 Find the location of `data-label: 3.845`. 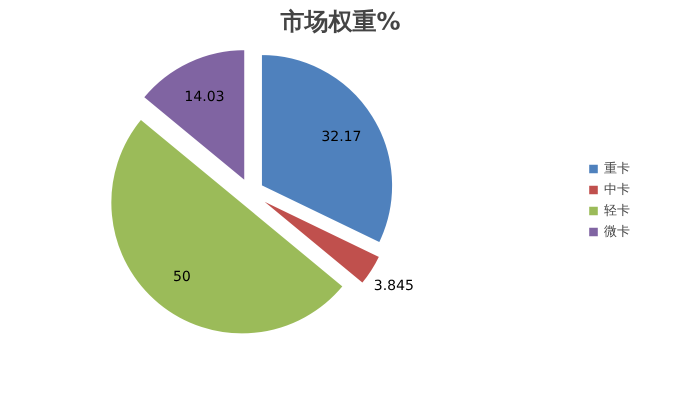

data-label: 3.845 is located at coordinates (394, 286).